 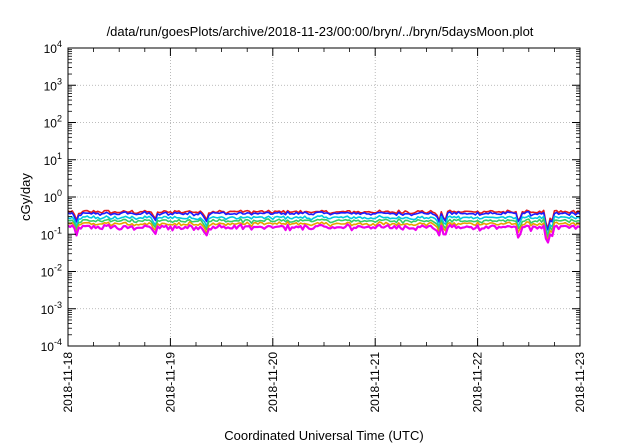 I want to click on x-tick-label: 2018-11-23, so click(x=580, y=382).